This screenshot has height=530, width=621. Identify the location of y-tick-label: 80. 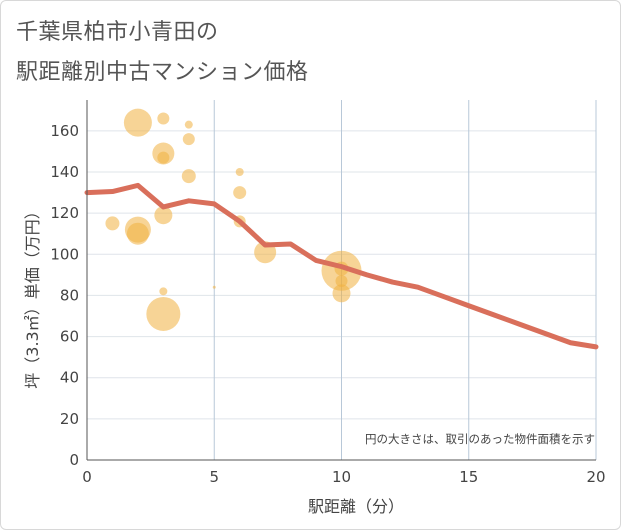
(69, 295).